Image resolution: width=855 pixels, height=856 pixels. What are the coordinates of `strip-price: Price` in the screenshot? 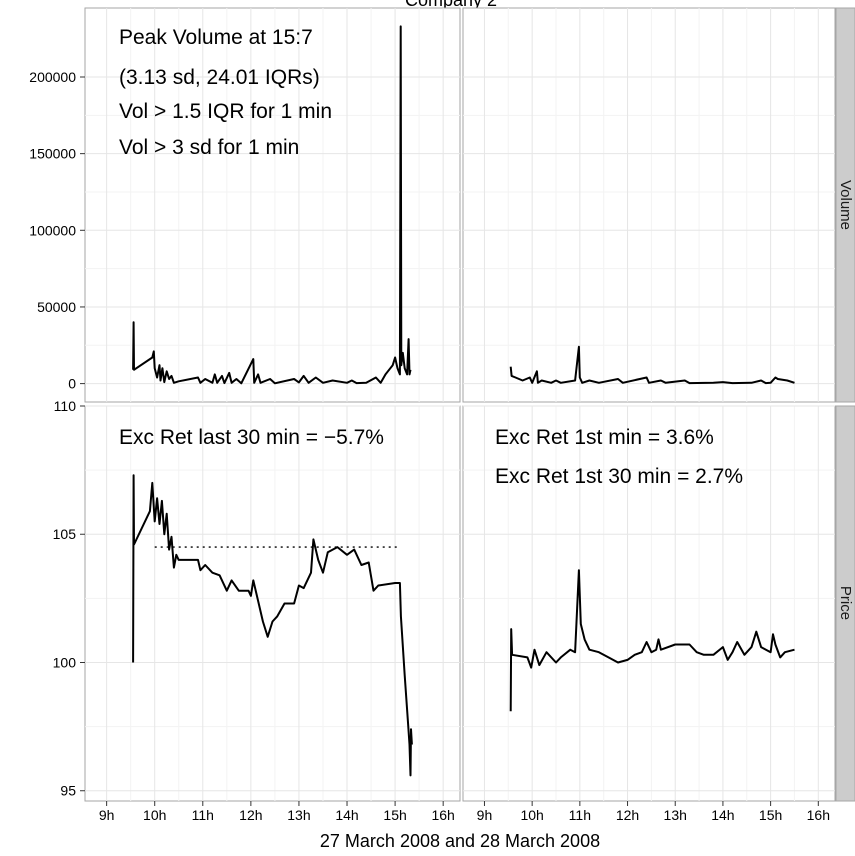 It's located at (845, 603).